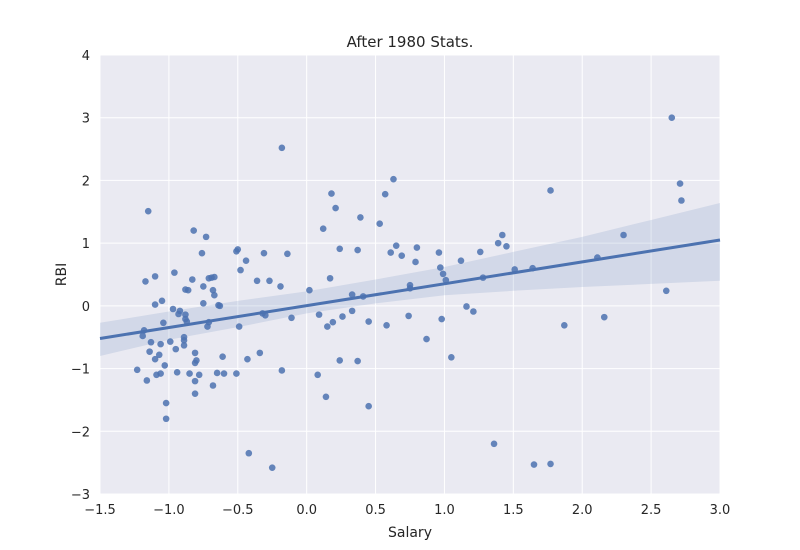 The width and height of the screenshot is (800, 550). I want to click on x-tick-label: 2.5, so click(651, 510).